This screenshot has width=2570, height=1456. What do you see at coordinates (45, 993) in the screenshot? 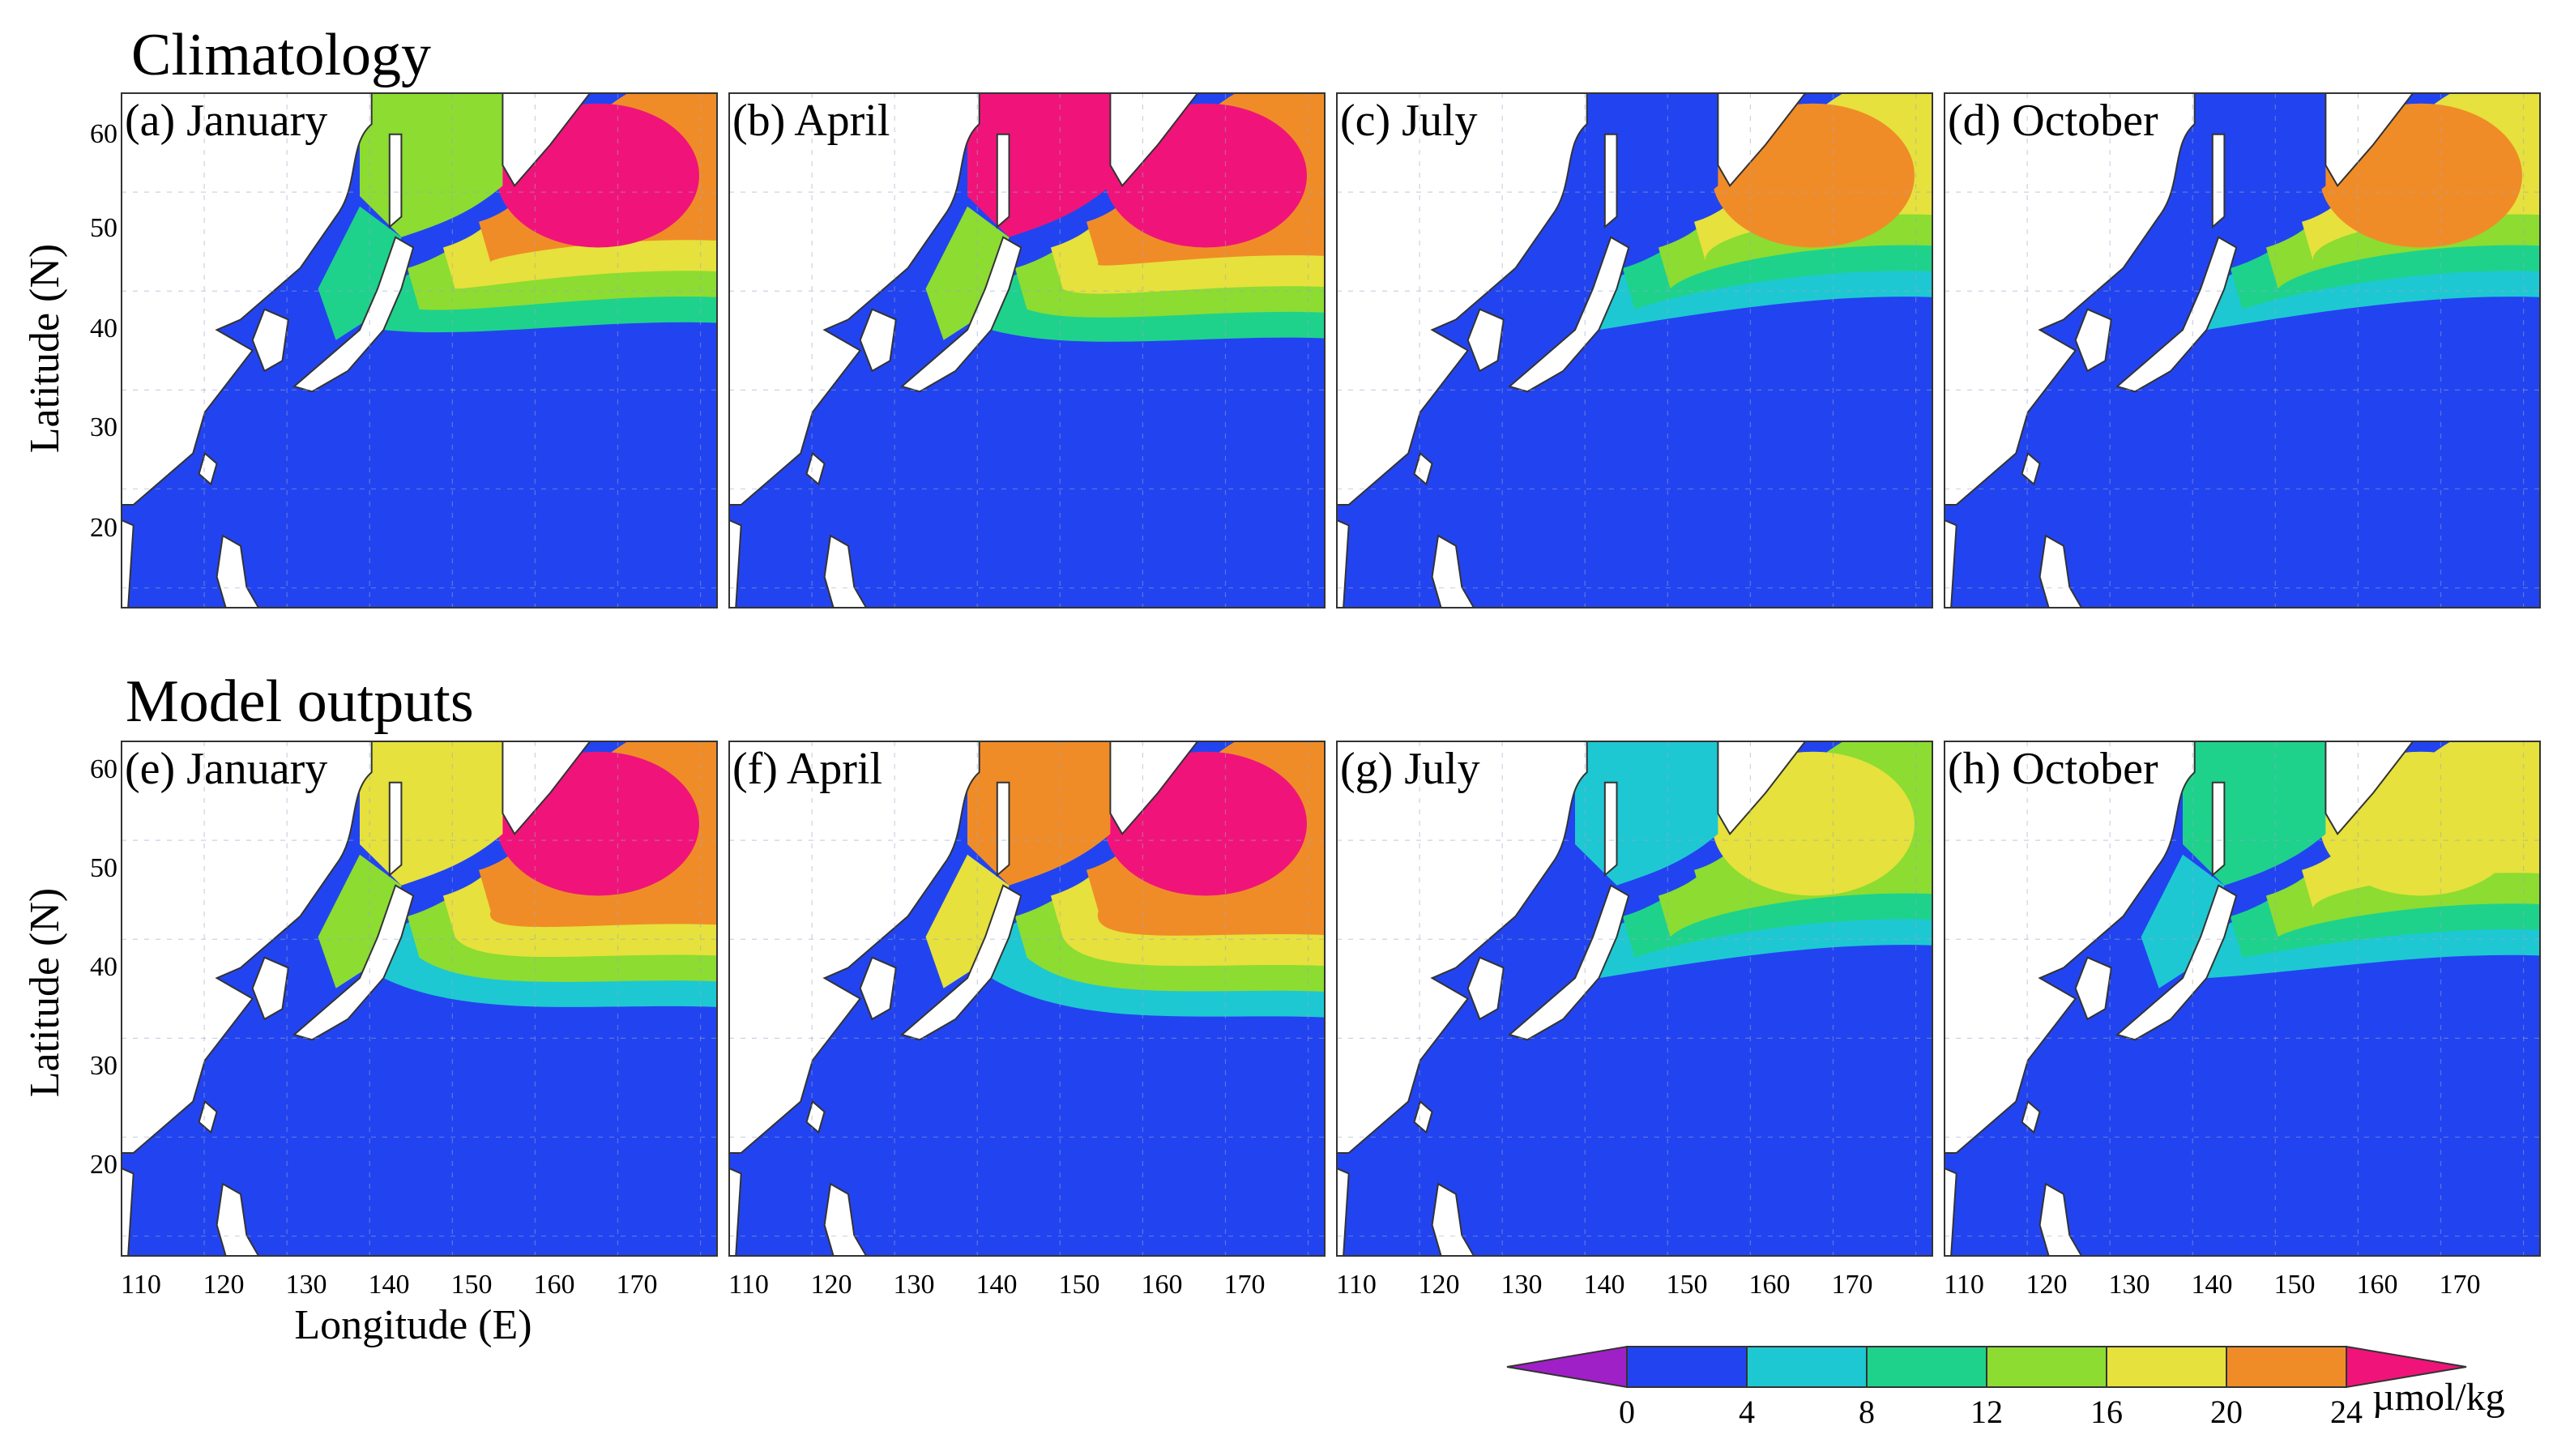
I see `y-axis-label-bottom: Latitude (N)` at bounding box center [45, 993].